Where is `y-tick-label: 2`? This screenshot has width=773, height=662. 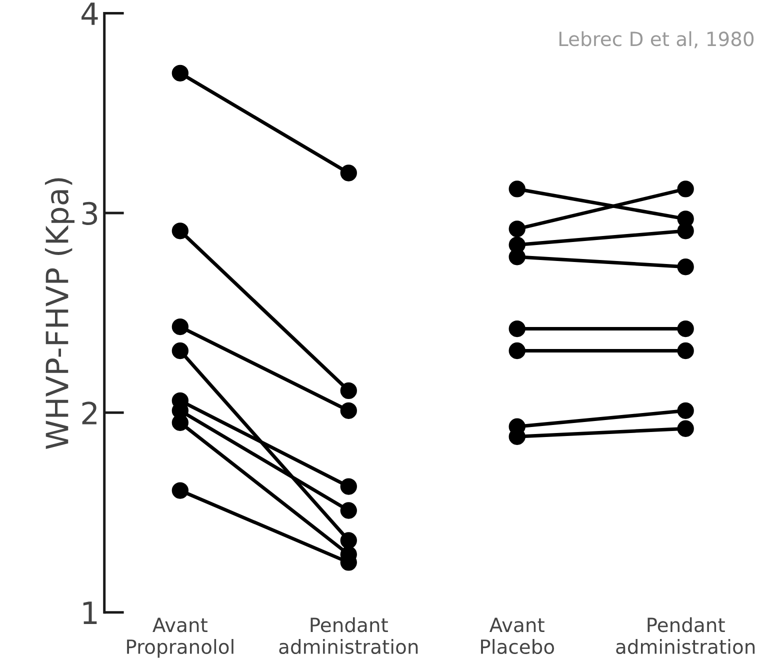 y-tick-label: 2 is located at coordinates (89, 413).